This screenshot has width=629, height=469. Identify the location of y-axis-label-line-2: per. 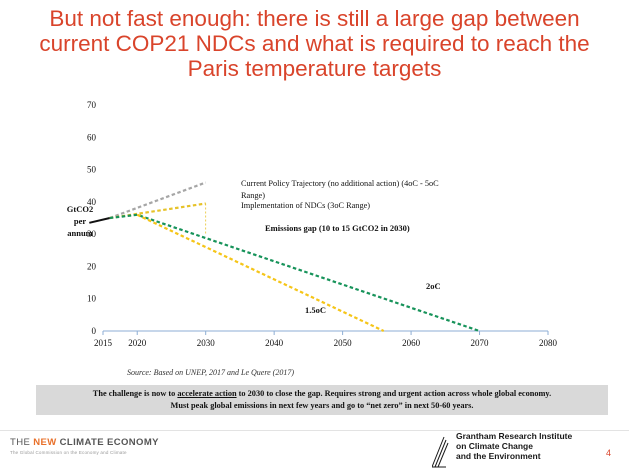
(80, 221).